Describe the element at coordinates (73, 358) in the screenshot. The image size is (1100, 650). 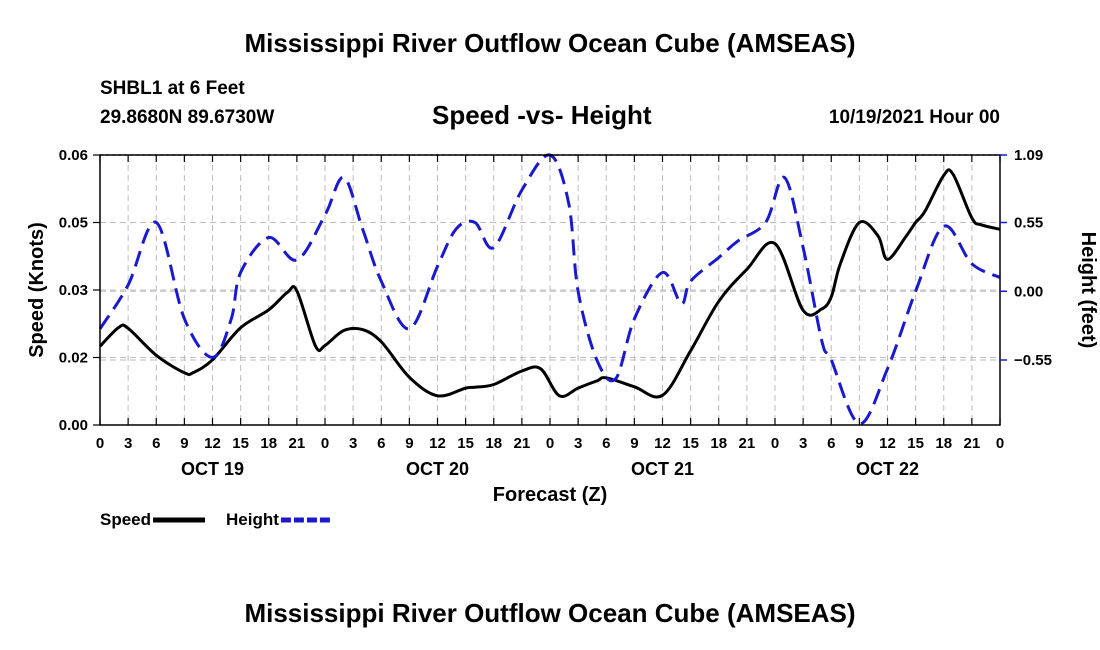
I see `y-tick-label: 0.02` at that location.